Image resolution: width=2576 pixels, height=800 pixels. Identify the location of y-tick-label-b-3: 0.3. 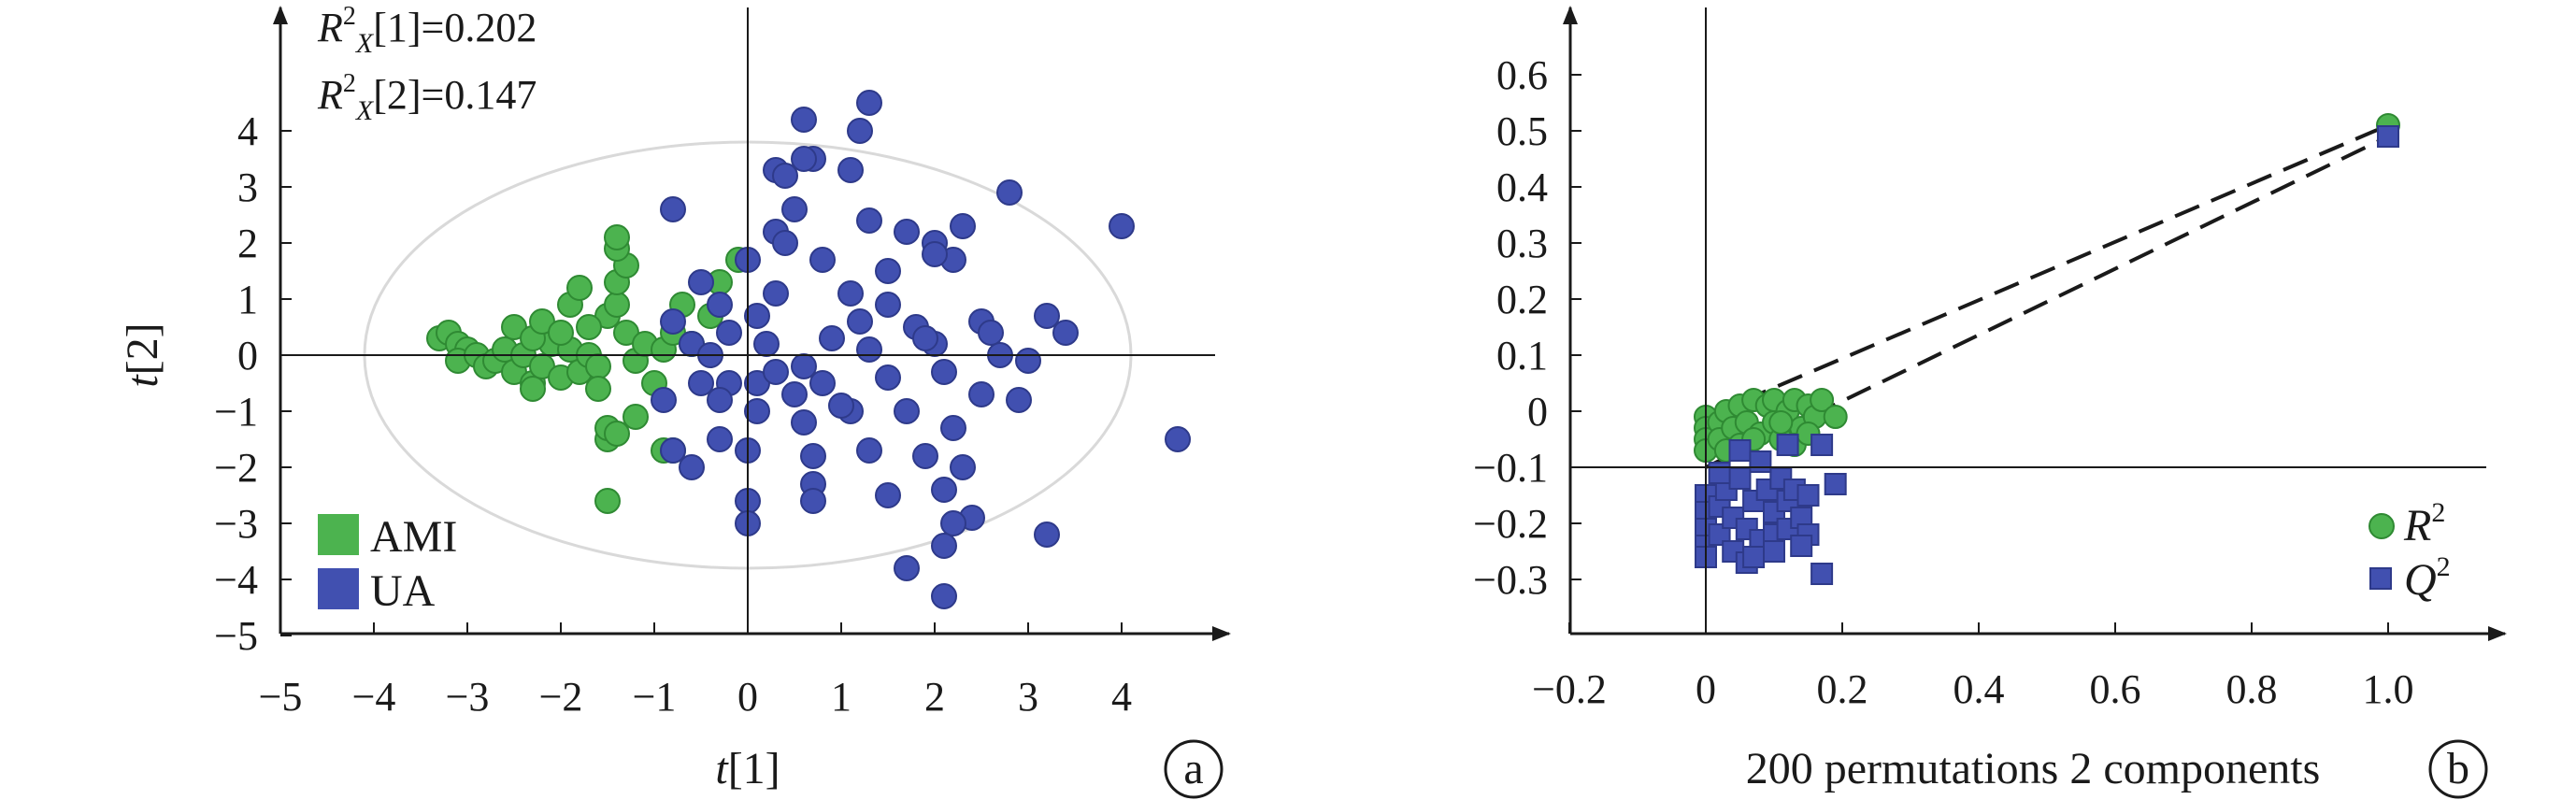
(1522, 243).